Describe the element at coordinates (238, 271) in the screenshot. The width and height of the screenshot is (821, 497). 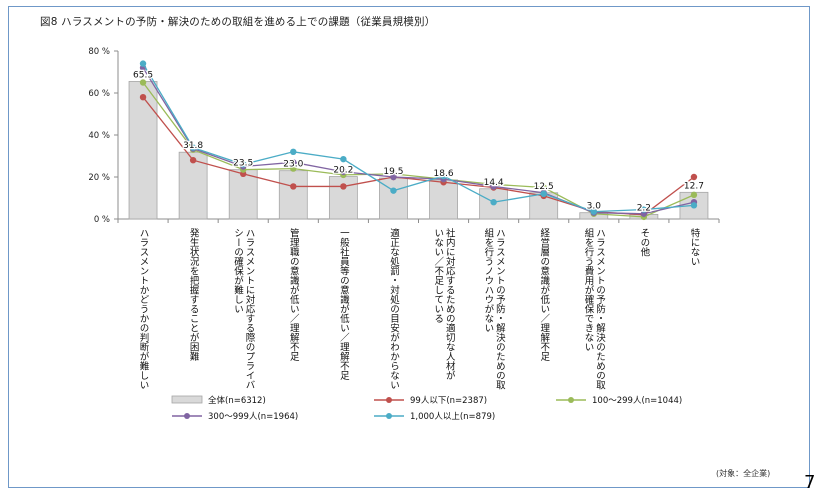
I see `category-label: シーの確保が難しい` at that location.